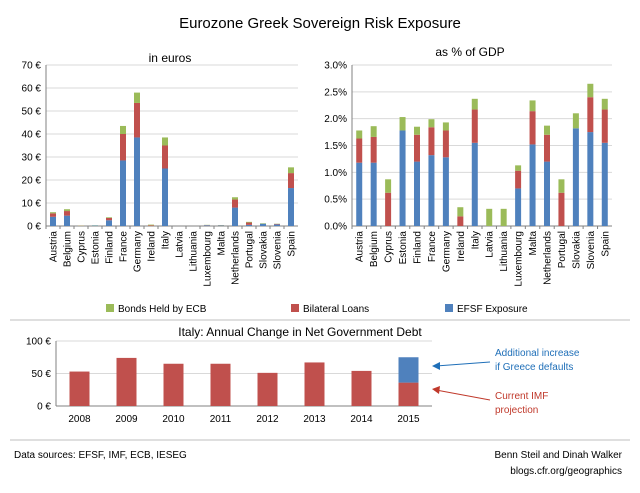  Describe the element at coordinates (446, 251) in the screenshot. I see `chart2-category-label: Germany` at that location.